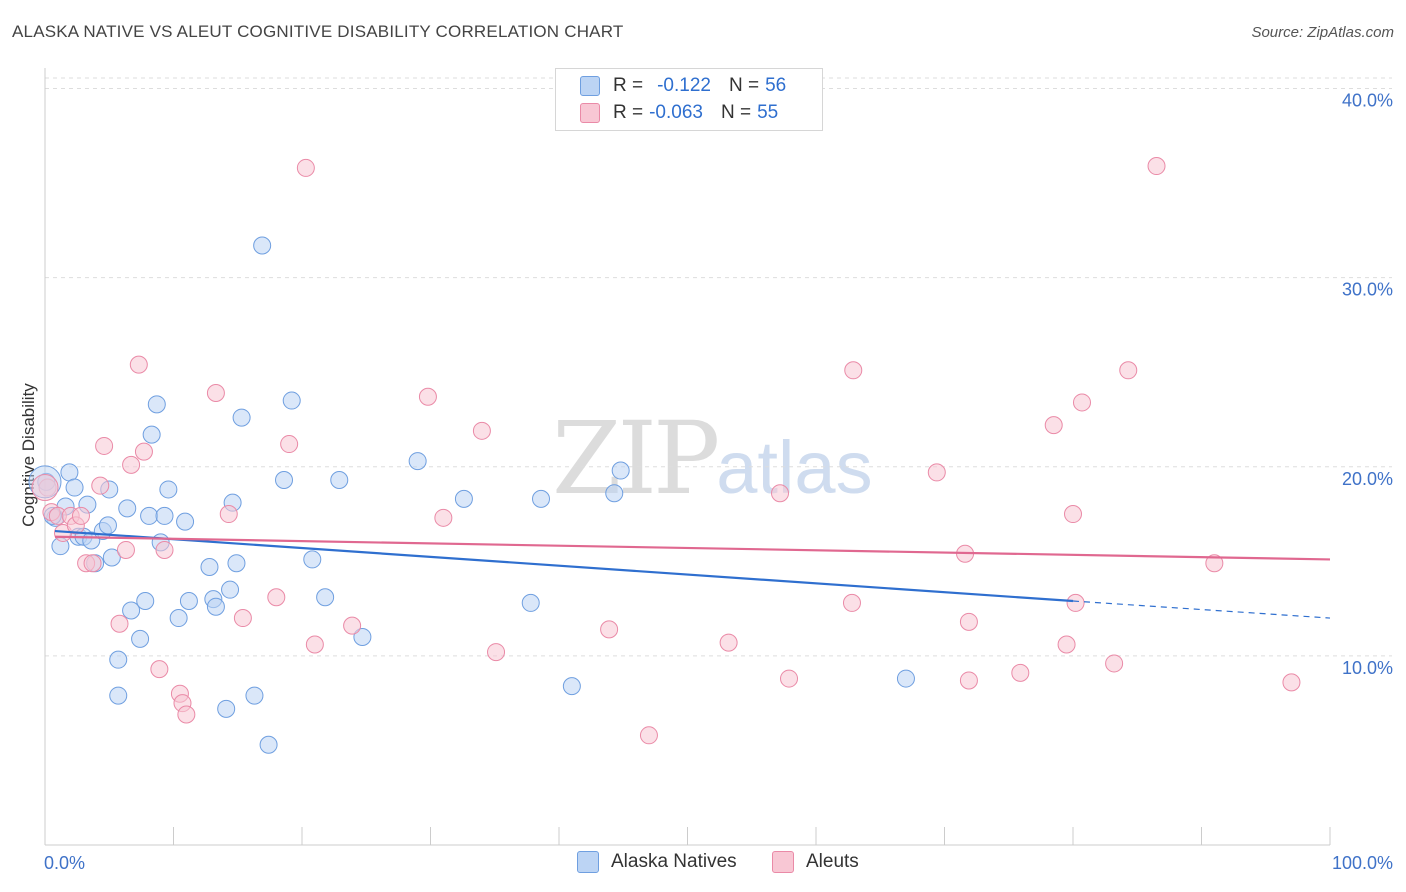 The height and width of the screenshot is (892, 1406). I want to click on legend-stats-row-alaska-natives: R = -0.122 N = 56, so click(683, 86).